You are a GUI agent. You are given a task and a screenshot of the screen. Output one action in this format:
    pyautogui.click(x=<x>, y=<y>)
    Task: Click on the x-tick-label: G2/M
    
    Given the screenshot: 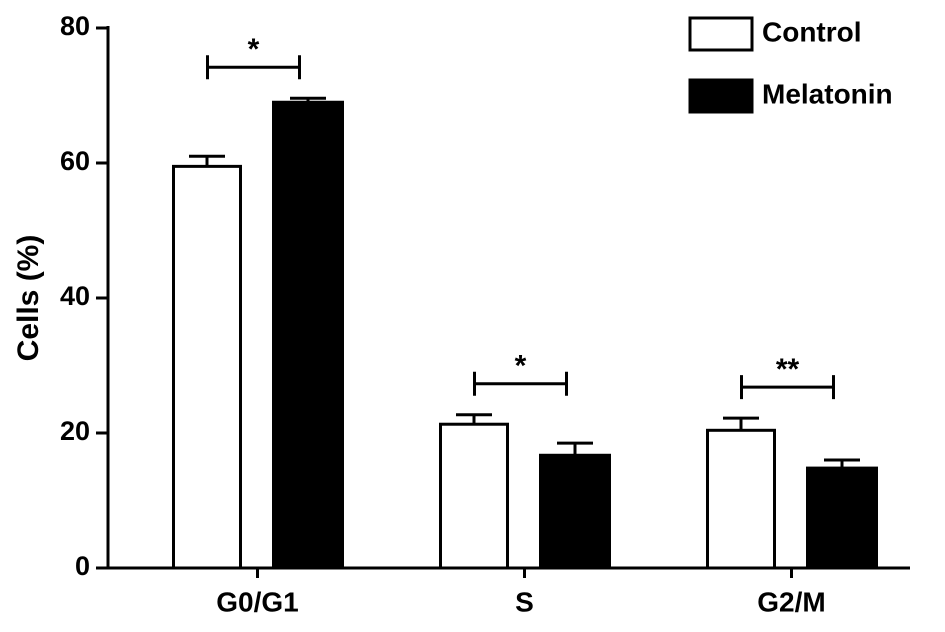 What is the action you would take?
    pyautogui.click(x=791, y=601)
    